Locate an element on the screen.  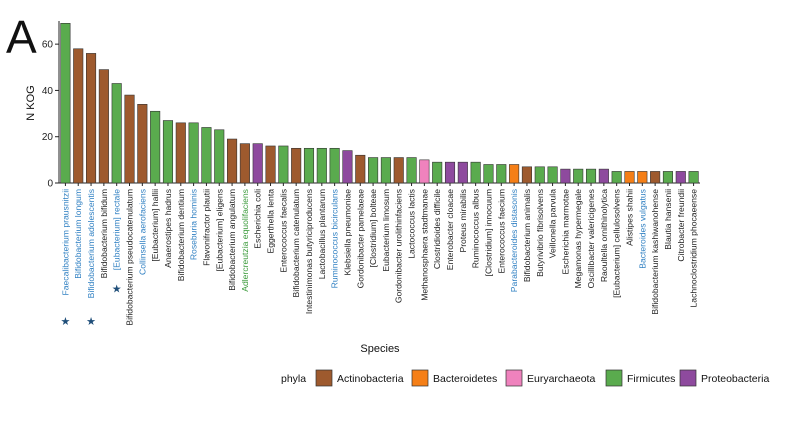
x-tick-label: Eubacterium limosum is located at coordinates (386, 230).